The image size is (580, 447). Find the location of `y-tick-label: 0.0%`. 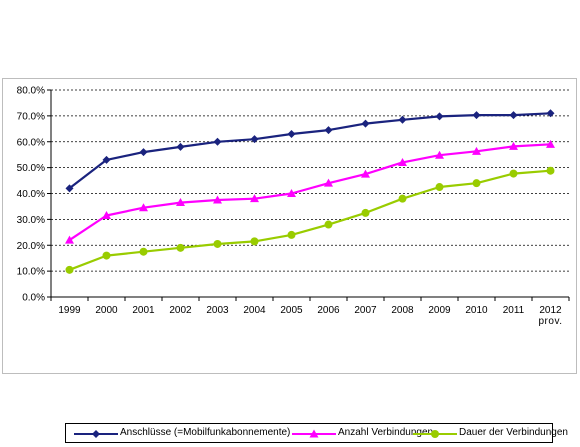

y-tick-label: 0.0% is located at coordinates (33, 298).